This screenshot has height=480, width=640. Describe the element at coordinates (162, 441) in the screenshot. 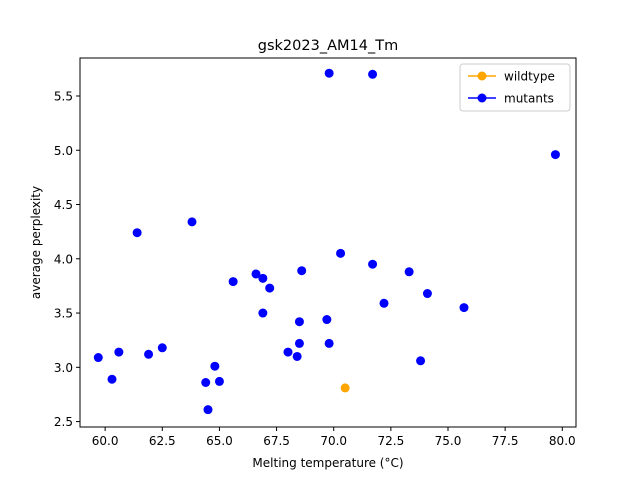

I see `x-tick-label: 62.5` at that location.